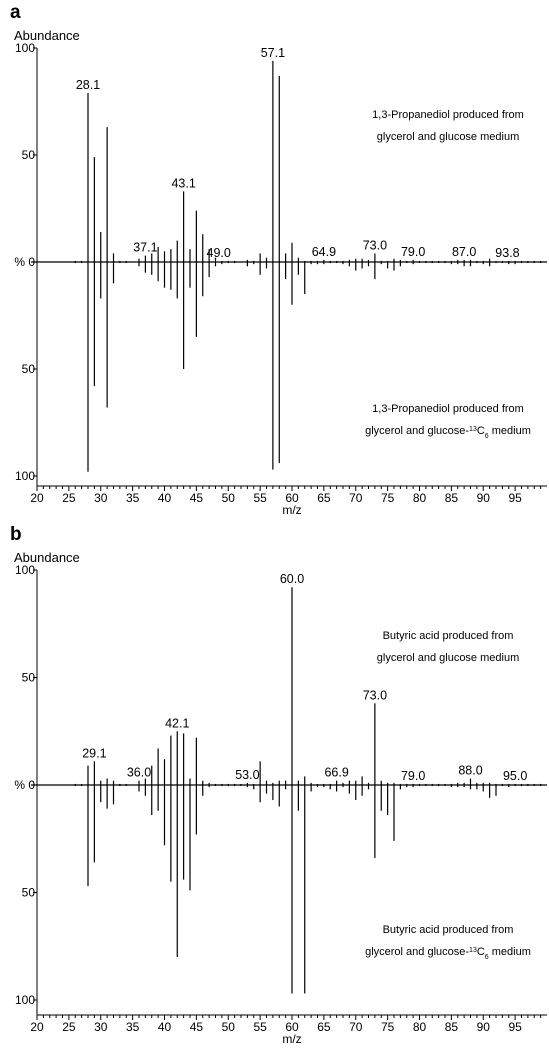  Describe the element at coordinates (515, 776) in the screenshot. I see `peak-label: 95.0` at that location.